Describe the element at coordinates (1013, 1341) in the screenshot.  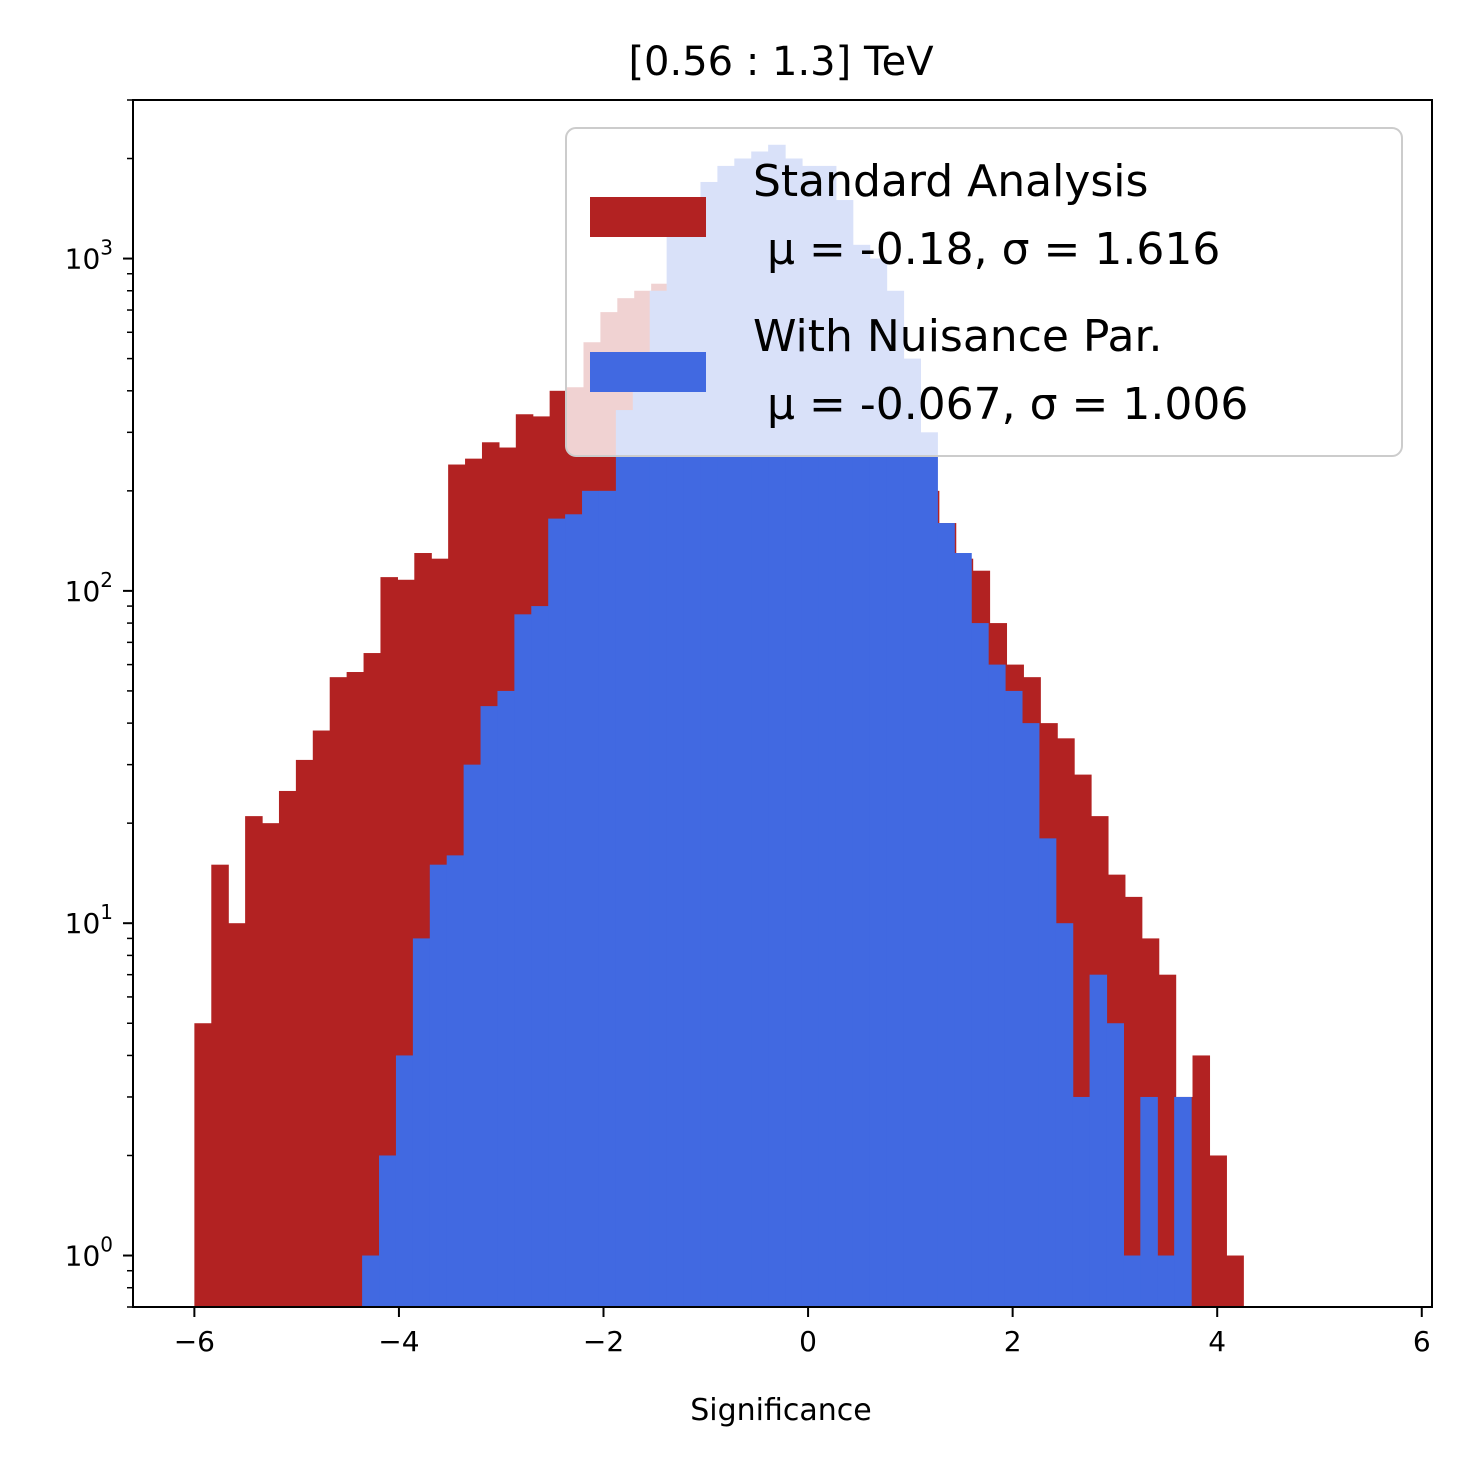
I see `x-tick-label: 2` at that location.